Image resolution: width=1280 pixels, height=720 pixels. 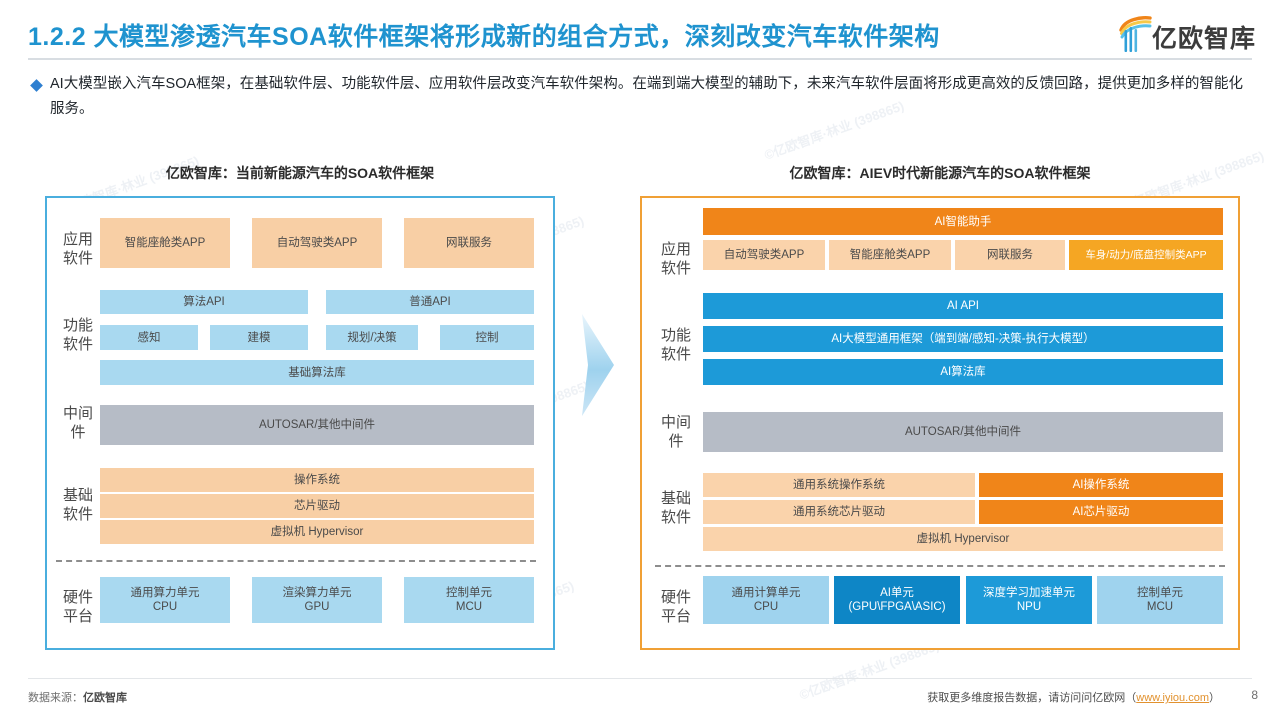 What do you see at coordinates (36, 85) in the screenshot?
I see `bullet-diamond-icon` at bounding box center [36, 85].